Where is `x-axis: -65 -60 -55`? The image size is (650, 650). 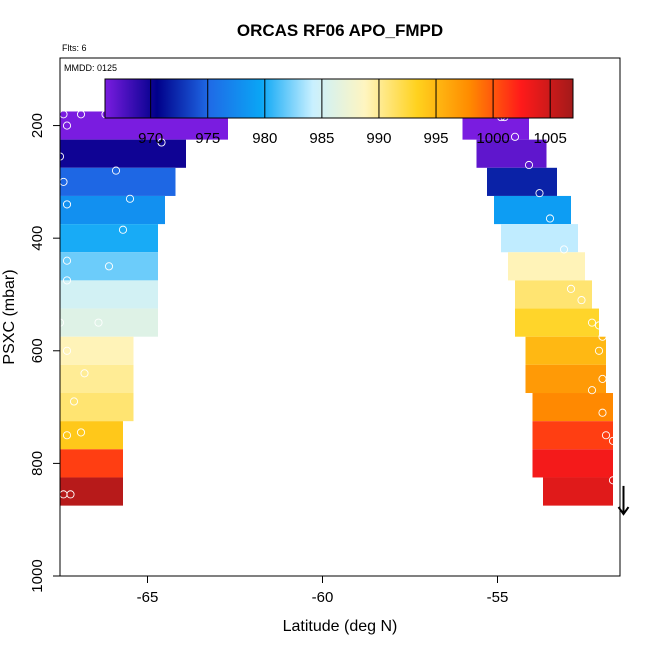
x-axis: -65 -60 -55 is located at coordinates (323, 591).